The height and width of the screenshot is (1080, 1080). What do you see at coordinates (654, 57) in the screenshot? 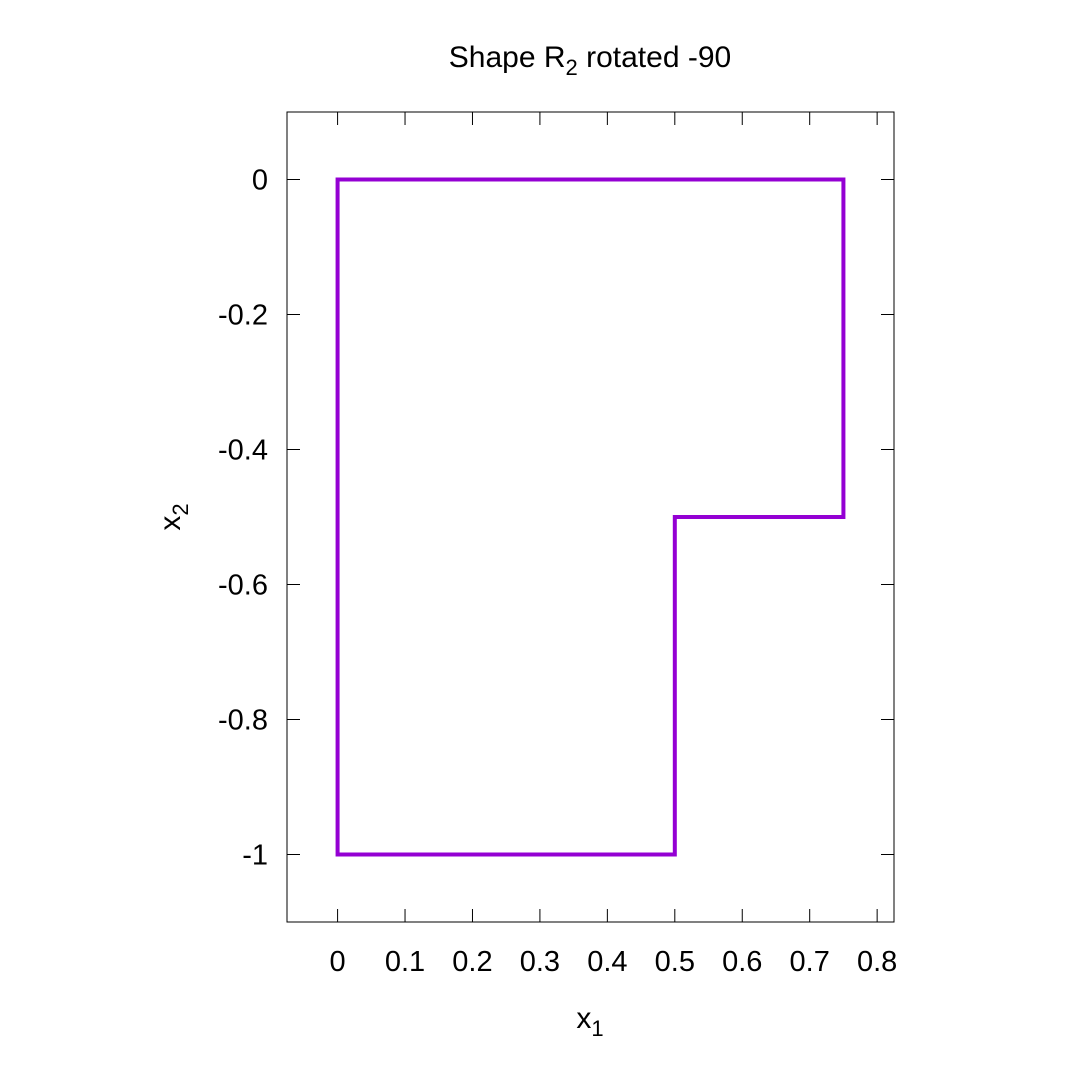
I see `chart-title-rest: rotated -90` at bounding box center [654, 57].